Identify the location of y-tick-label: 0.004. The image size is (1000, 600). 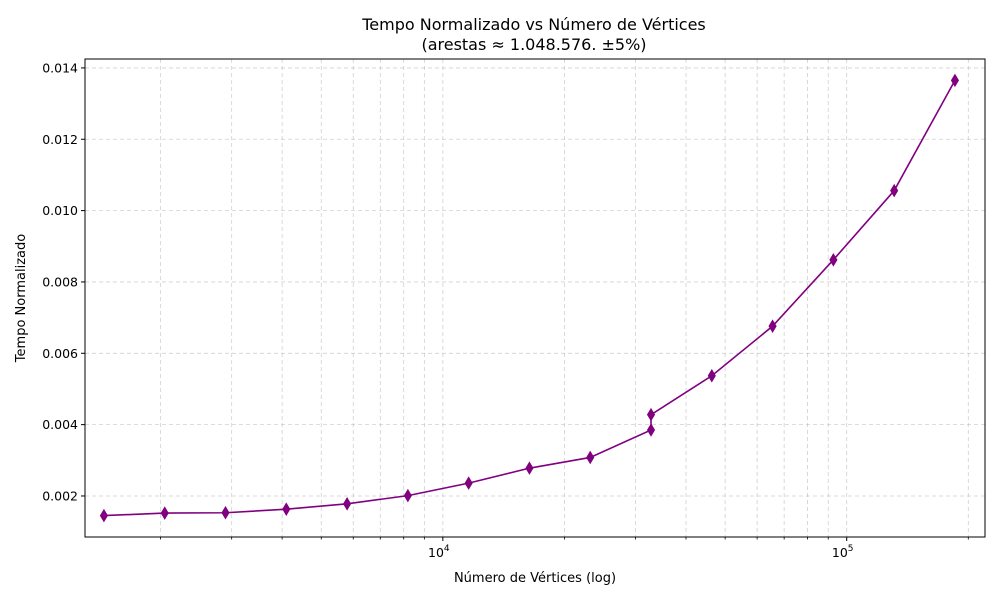
(60, 424).